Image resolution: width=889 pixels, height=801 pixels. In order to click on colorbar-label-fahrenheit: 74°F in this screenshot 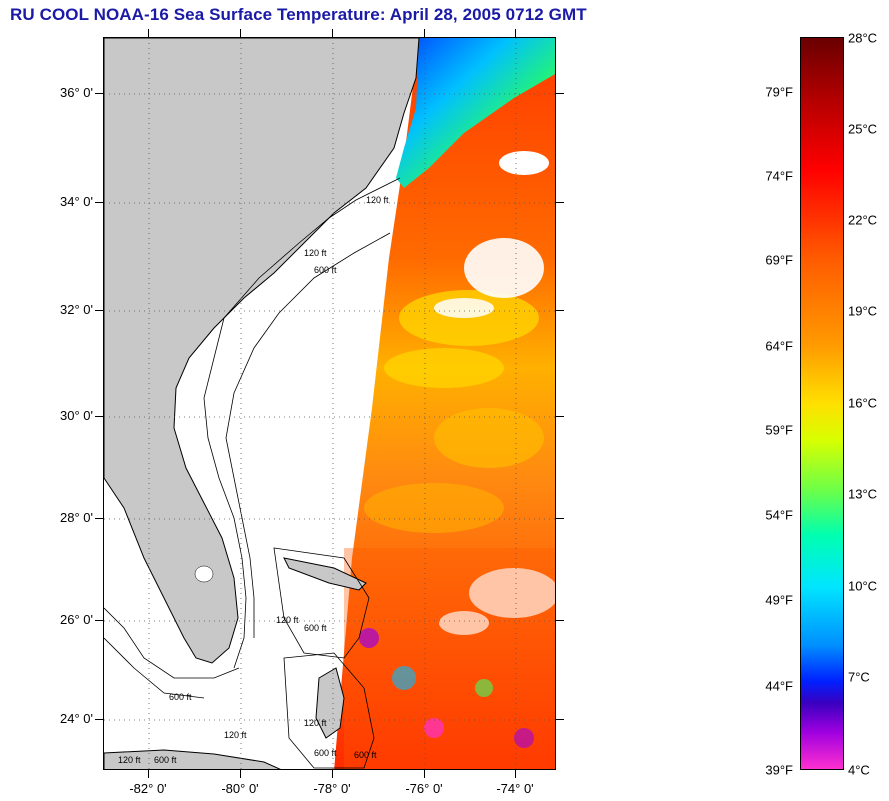, I will do `click(779, 176)`.